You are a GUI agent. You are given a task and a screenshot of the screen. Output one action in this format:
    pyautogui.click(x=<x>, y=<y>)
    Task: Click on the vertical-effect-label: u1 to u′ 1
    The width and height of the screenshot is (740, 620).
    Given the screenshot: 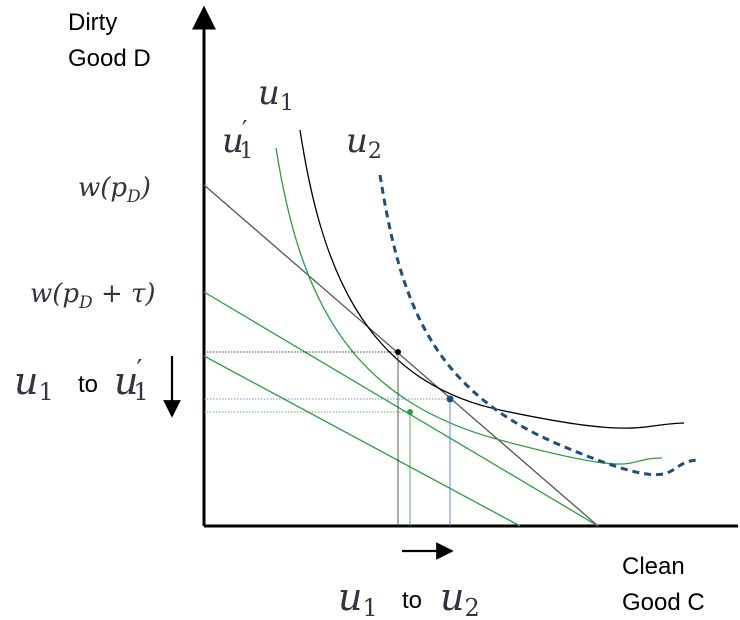 What is the action you would take?
    pyautogui.click(x=81, y=380)
    